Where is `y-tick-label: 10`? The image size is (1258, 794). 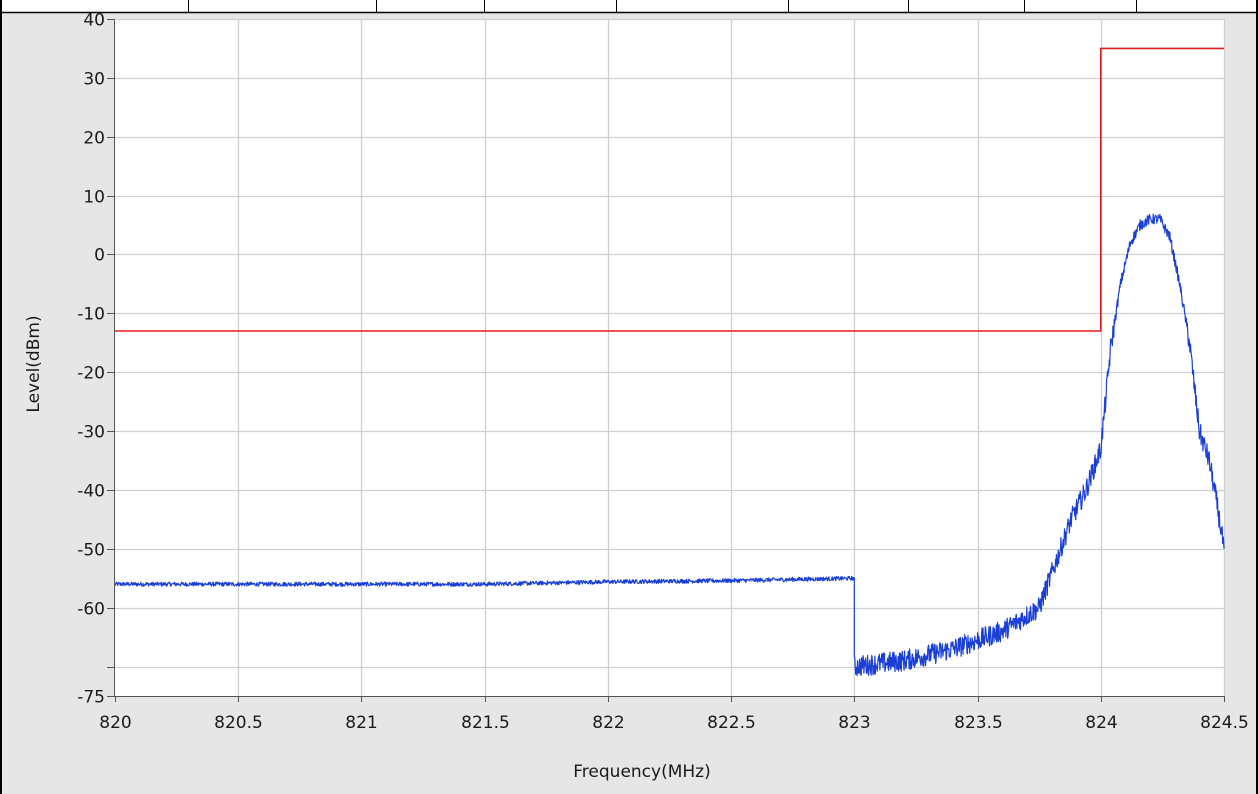
y-tick-label: 10 is located at coordinates (94, 198).